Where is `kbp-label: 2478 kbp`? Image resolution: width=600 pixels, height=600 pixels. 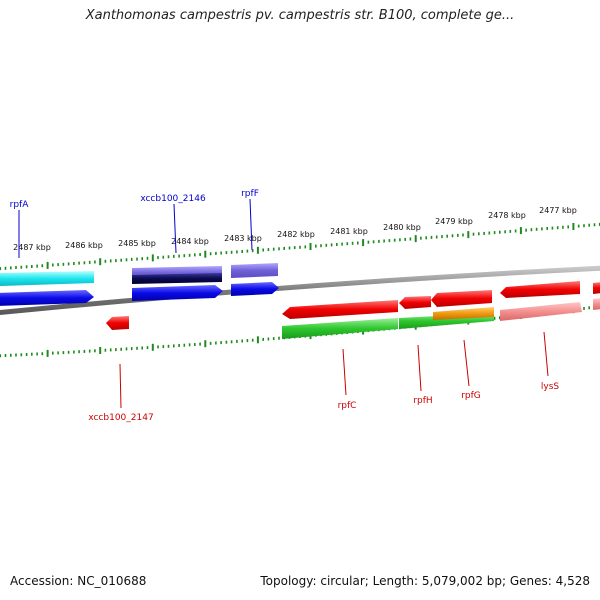
kbp-label: 2478 kbp is located at coordinates (507, 215).